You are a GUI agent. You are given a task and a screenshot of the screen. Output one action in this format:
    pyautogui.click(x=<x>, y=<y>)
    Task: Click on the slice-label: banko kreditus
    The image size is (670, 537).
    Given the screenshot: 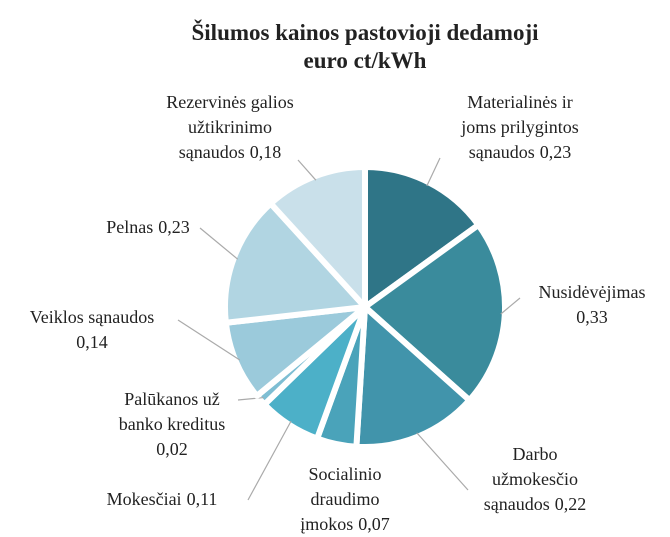 What is the action you would take?
    pyautogui.click(x=172, y=424)
    